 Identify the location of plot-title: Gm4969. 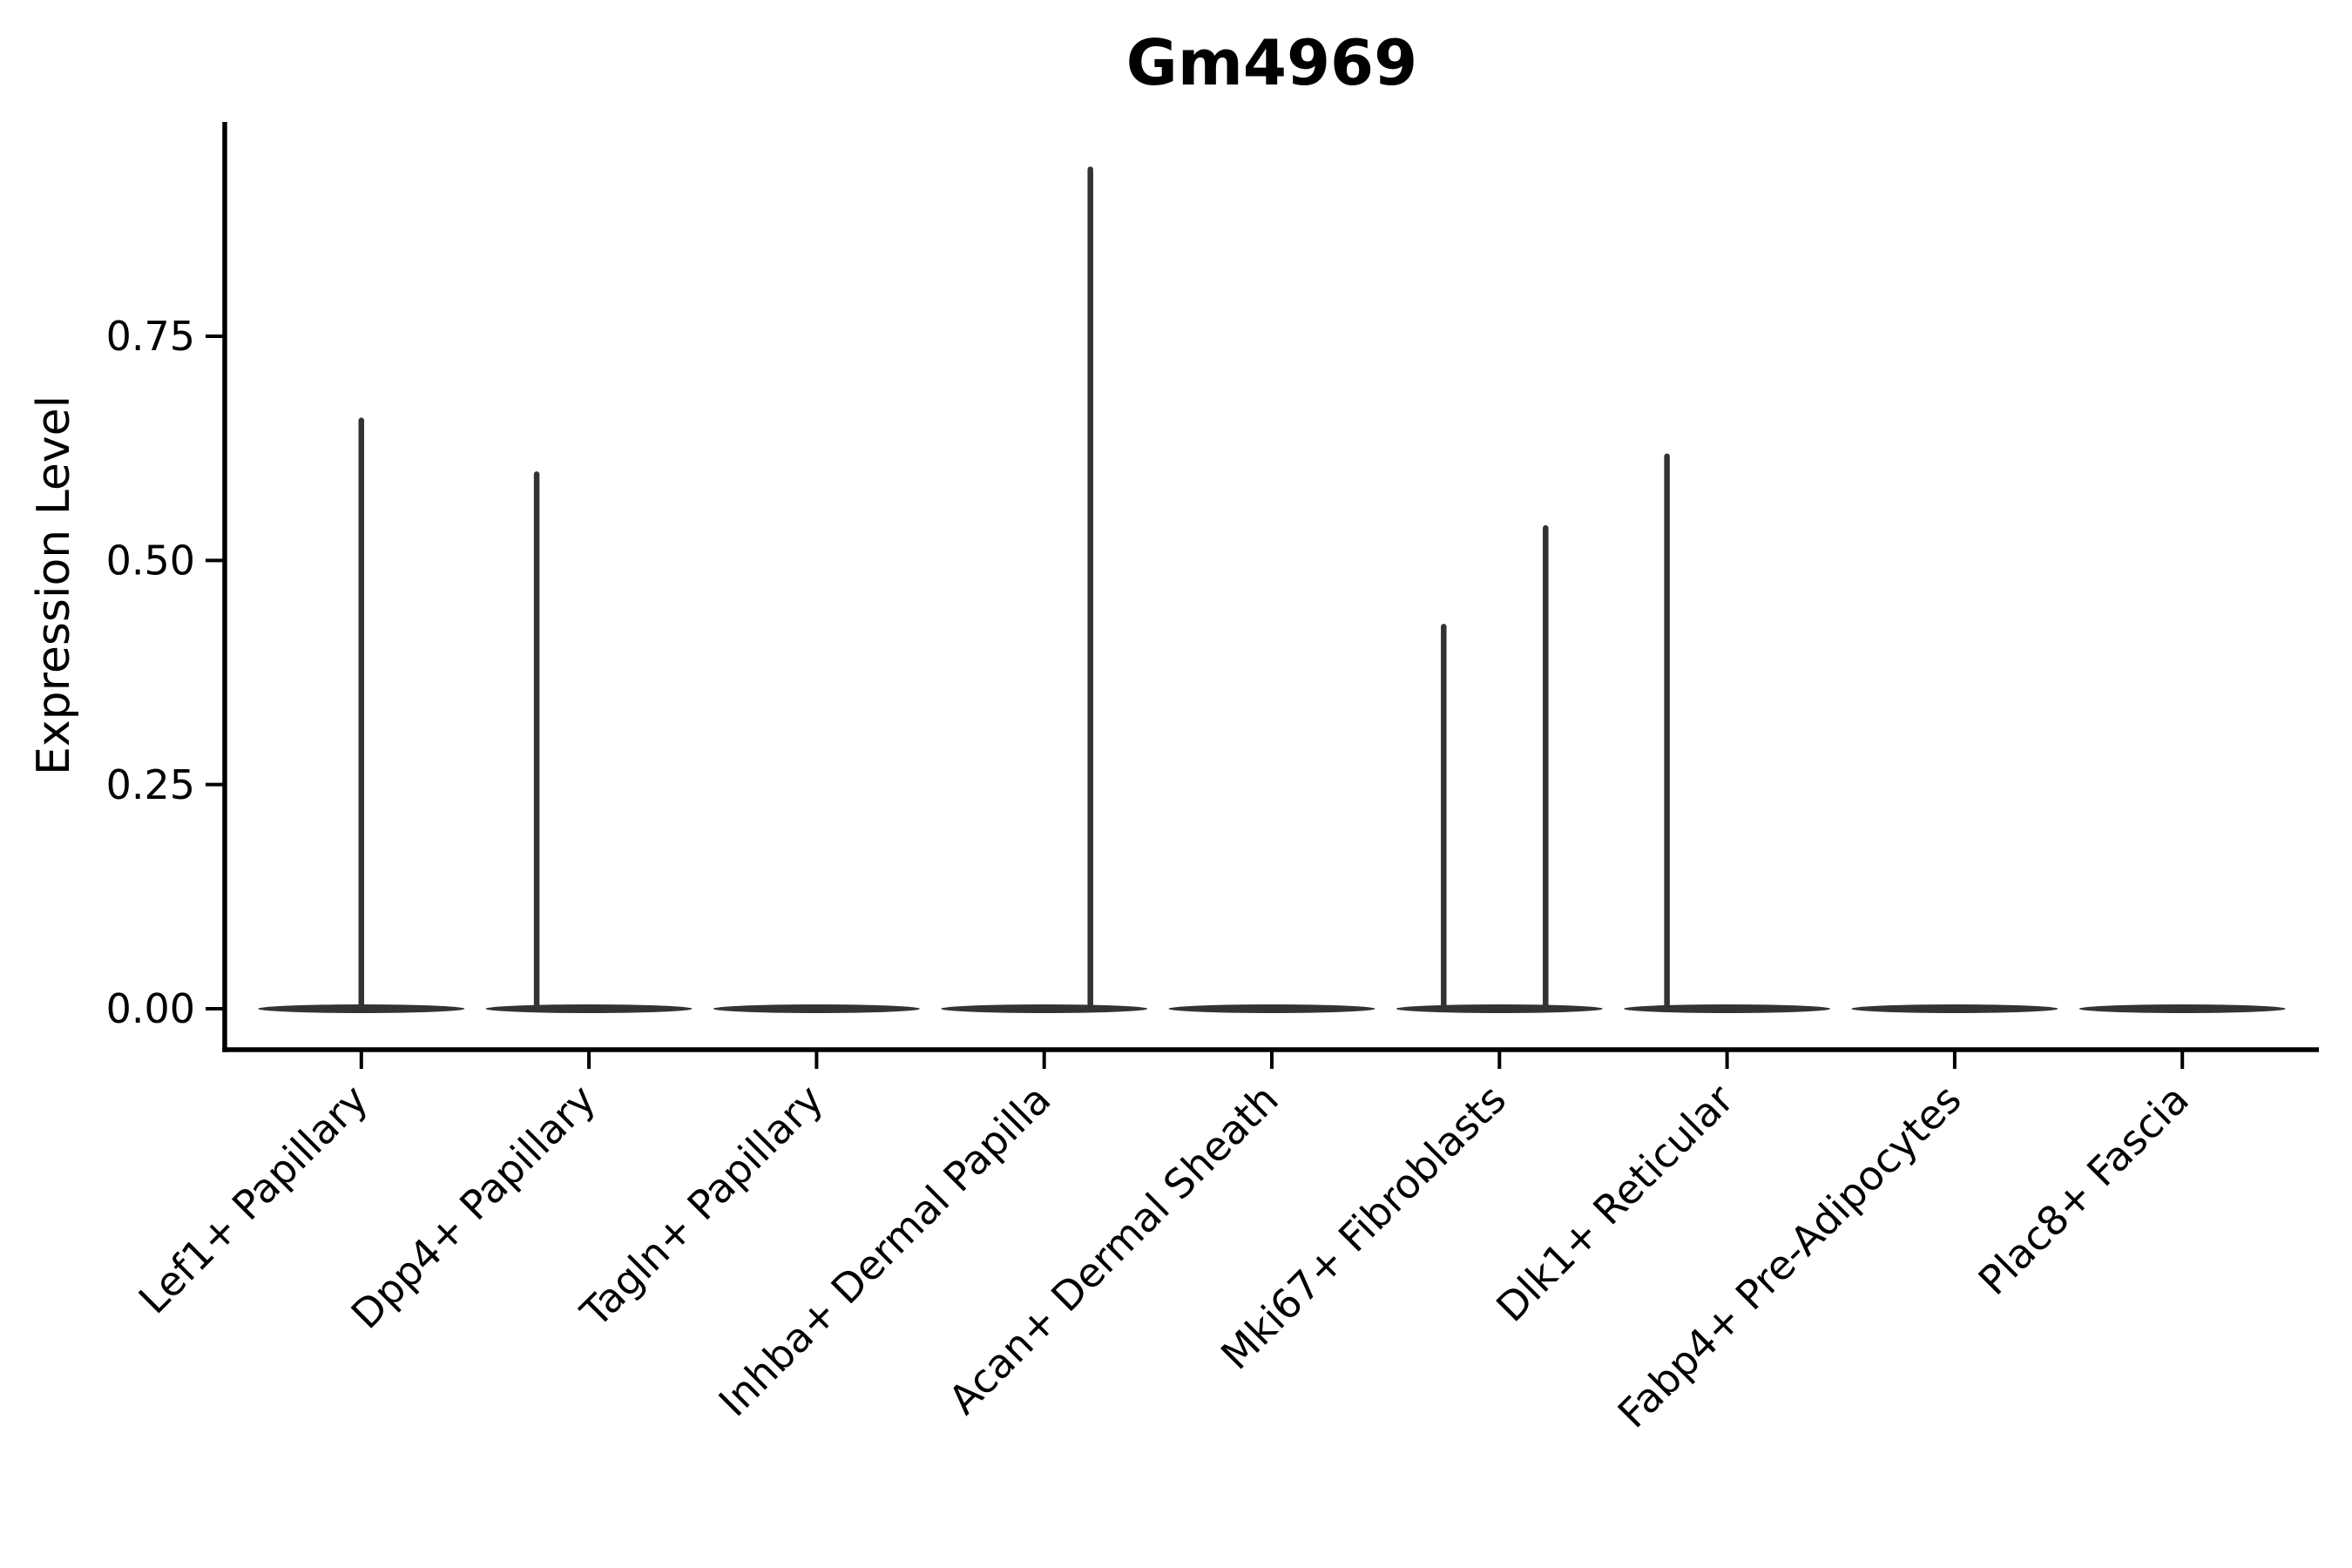
(1271, 62).